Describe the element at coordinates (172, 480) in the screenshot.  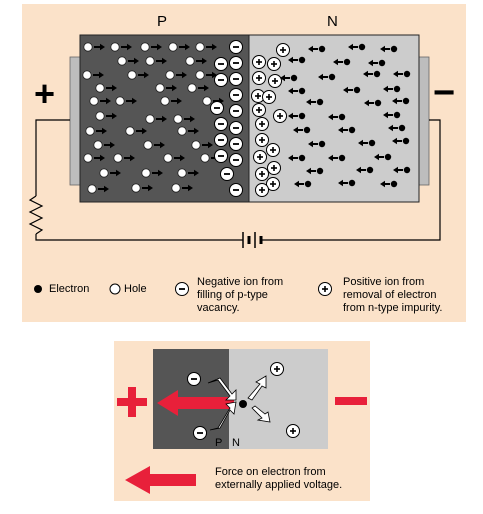
I see `force-legend-arrow-shaft` at that location.